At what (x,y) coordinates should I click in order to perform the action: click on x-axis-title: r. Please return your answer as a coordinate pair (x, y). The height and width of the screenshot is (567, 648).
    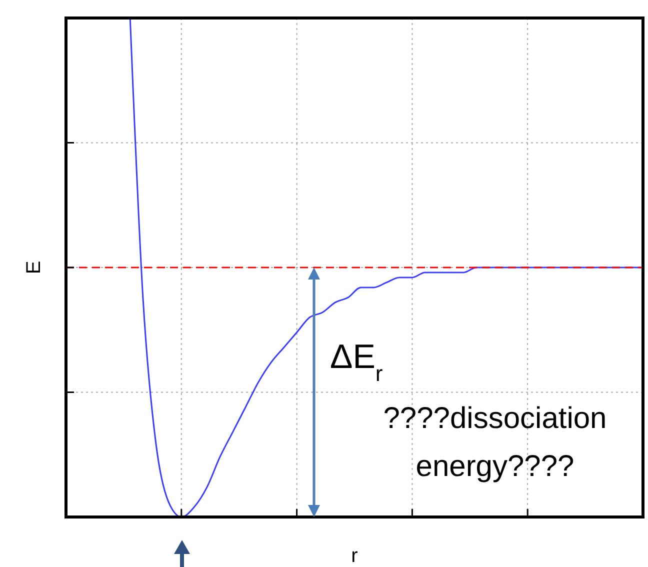
    Looking at the image, I should click on (354, 556).